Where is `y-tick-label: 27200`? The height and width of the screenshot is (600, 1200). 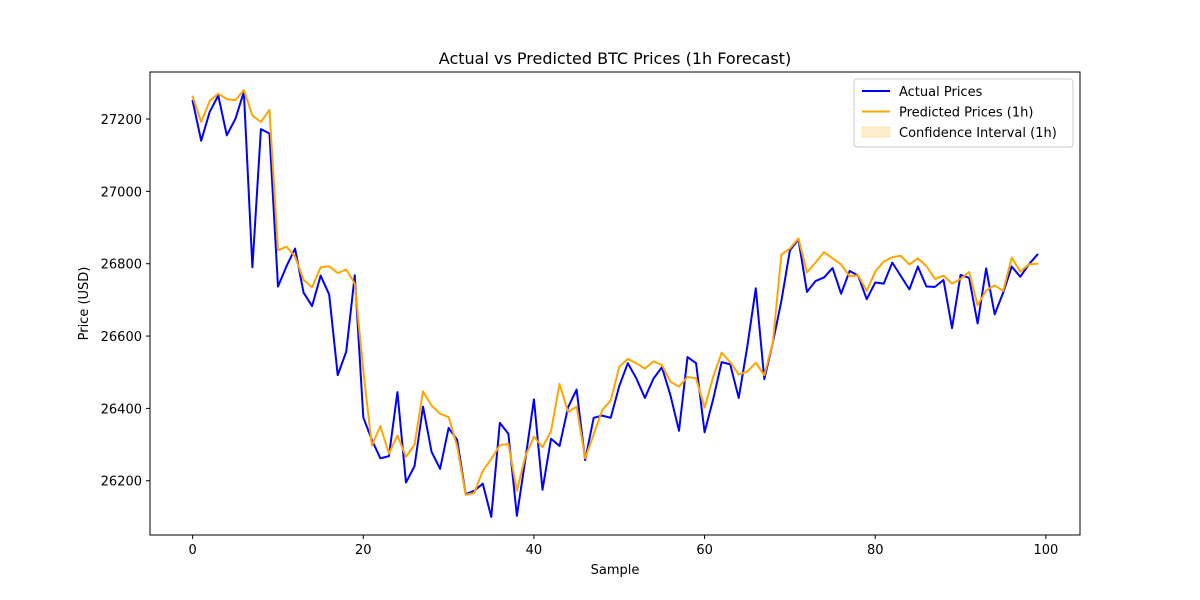
y-tick-label: 27200 is located at coordinates (121, 120).